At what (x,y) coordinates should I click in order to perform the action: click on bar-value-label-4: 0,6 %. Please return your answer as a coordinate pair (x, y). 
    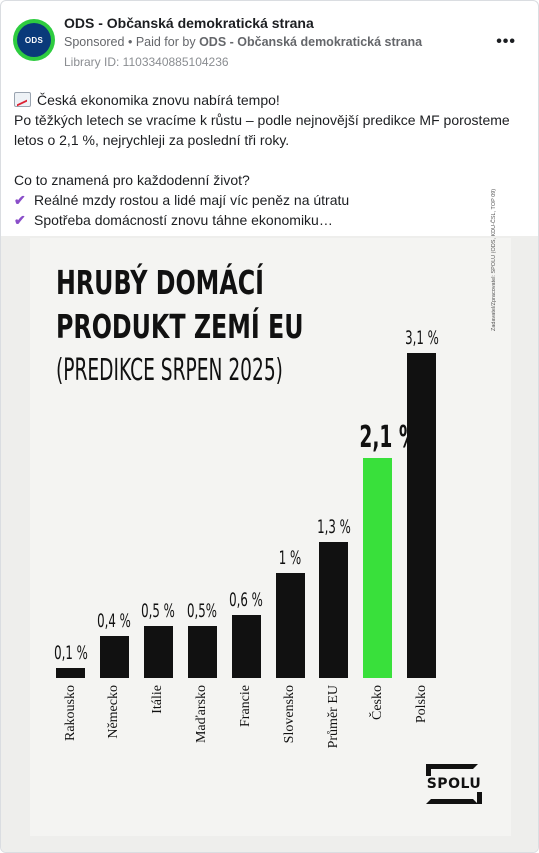
    Looking at the image, I should click on (246, 600).